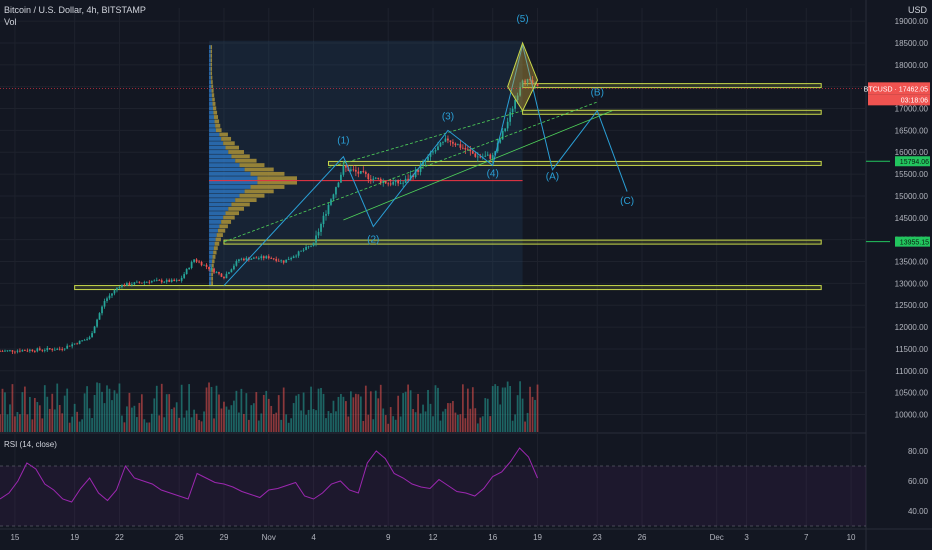 The width and height of the screenshot is (932, 550). Describe the element at coordinates (75, 10) in the screenshot. I see `symbol-title: Bitcoin / U.S. Dollar, 4h, BITSTAMP` at that location.